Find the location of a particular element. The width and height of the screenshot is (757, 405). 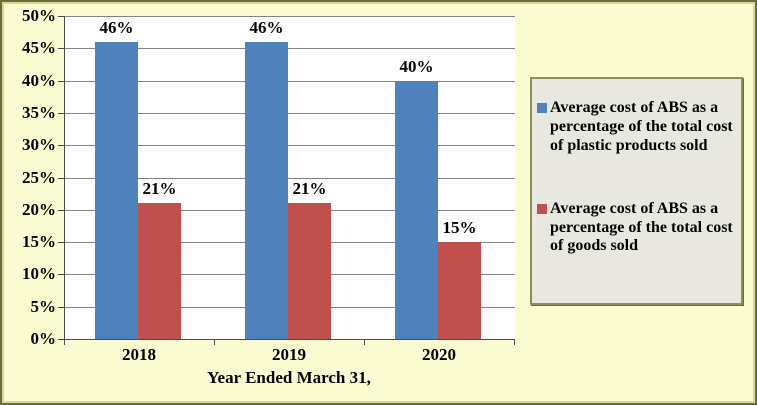

legend-marker-blue-icon is located at coordinates (542, 108).